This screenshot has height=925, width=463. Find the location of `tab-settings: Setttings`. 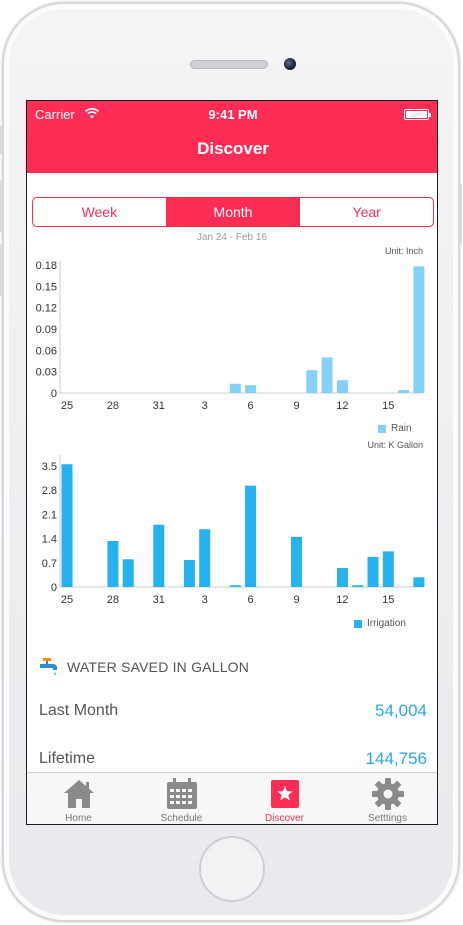

tab-settings: Setttings is located at coordinates (386, 798).